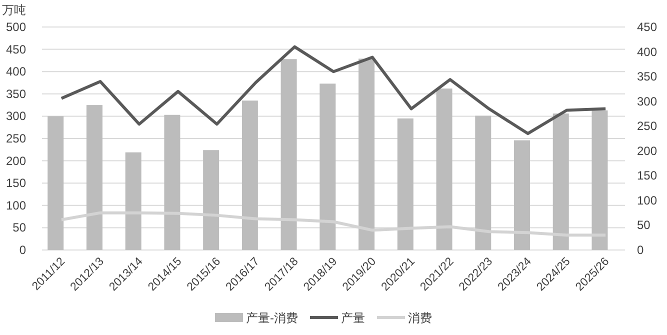  Describe the element at coordinates (16, 93) in the screenshot. I see `y-tick-label: 350` at that location.